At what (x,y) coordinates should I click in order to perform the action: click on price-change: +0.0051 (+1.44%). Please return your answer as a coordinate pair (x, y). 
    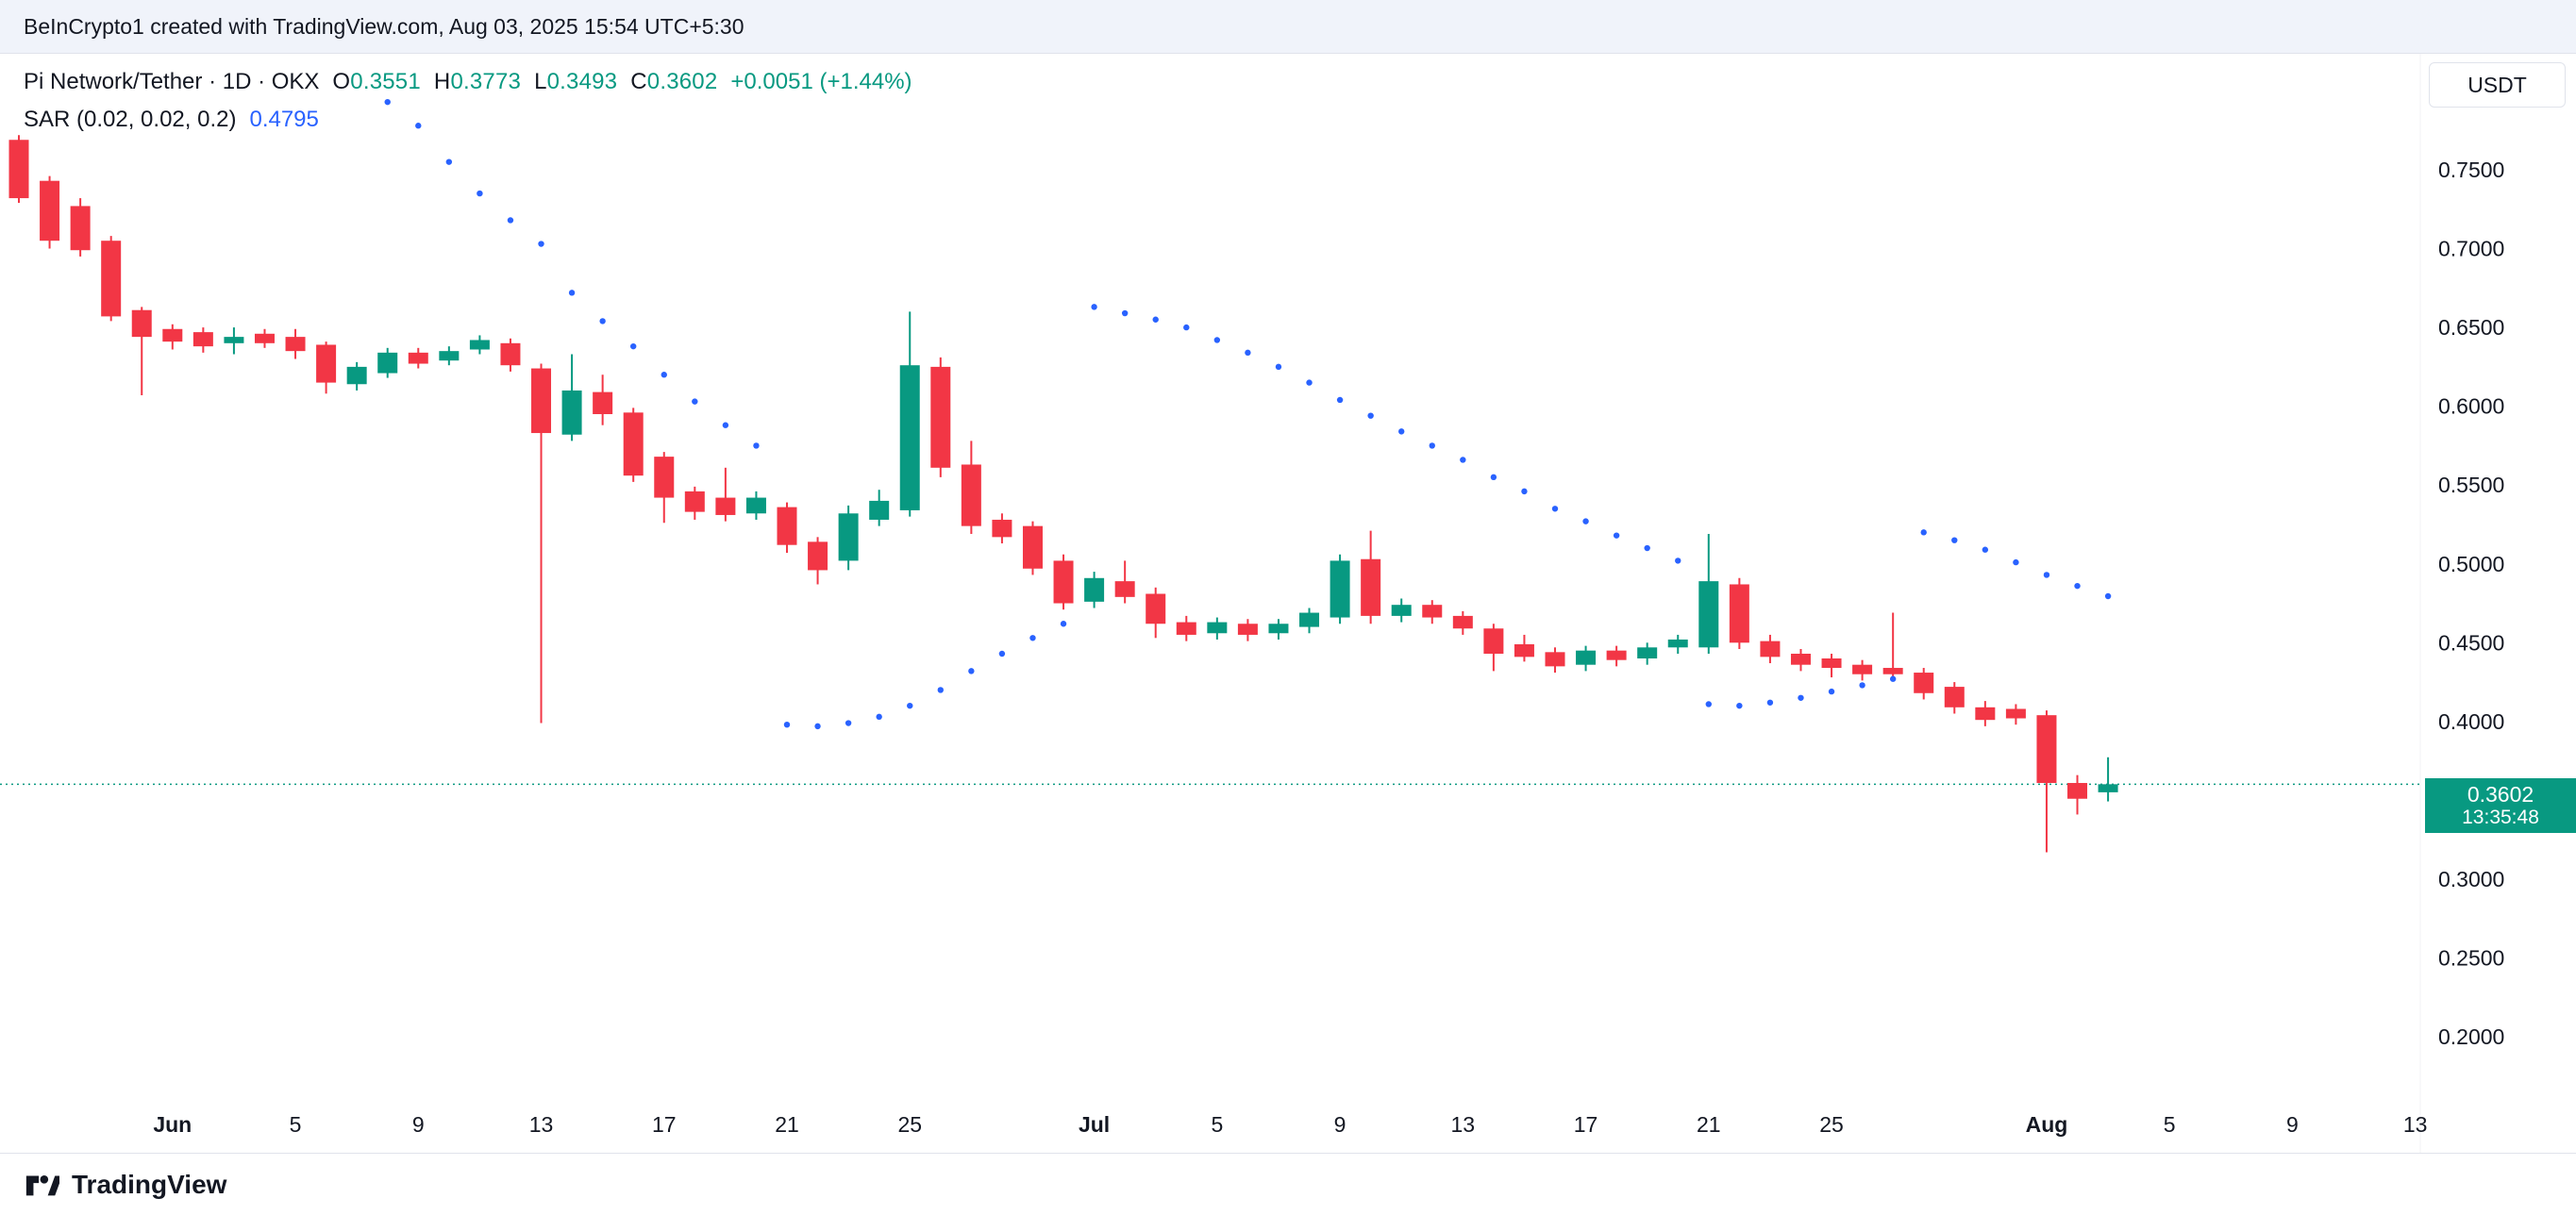
    Looking at the image, I should click on (821, 81).